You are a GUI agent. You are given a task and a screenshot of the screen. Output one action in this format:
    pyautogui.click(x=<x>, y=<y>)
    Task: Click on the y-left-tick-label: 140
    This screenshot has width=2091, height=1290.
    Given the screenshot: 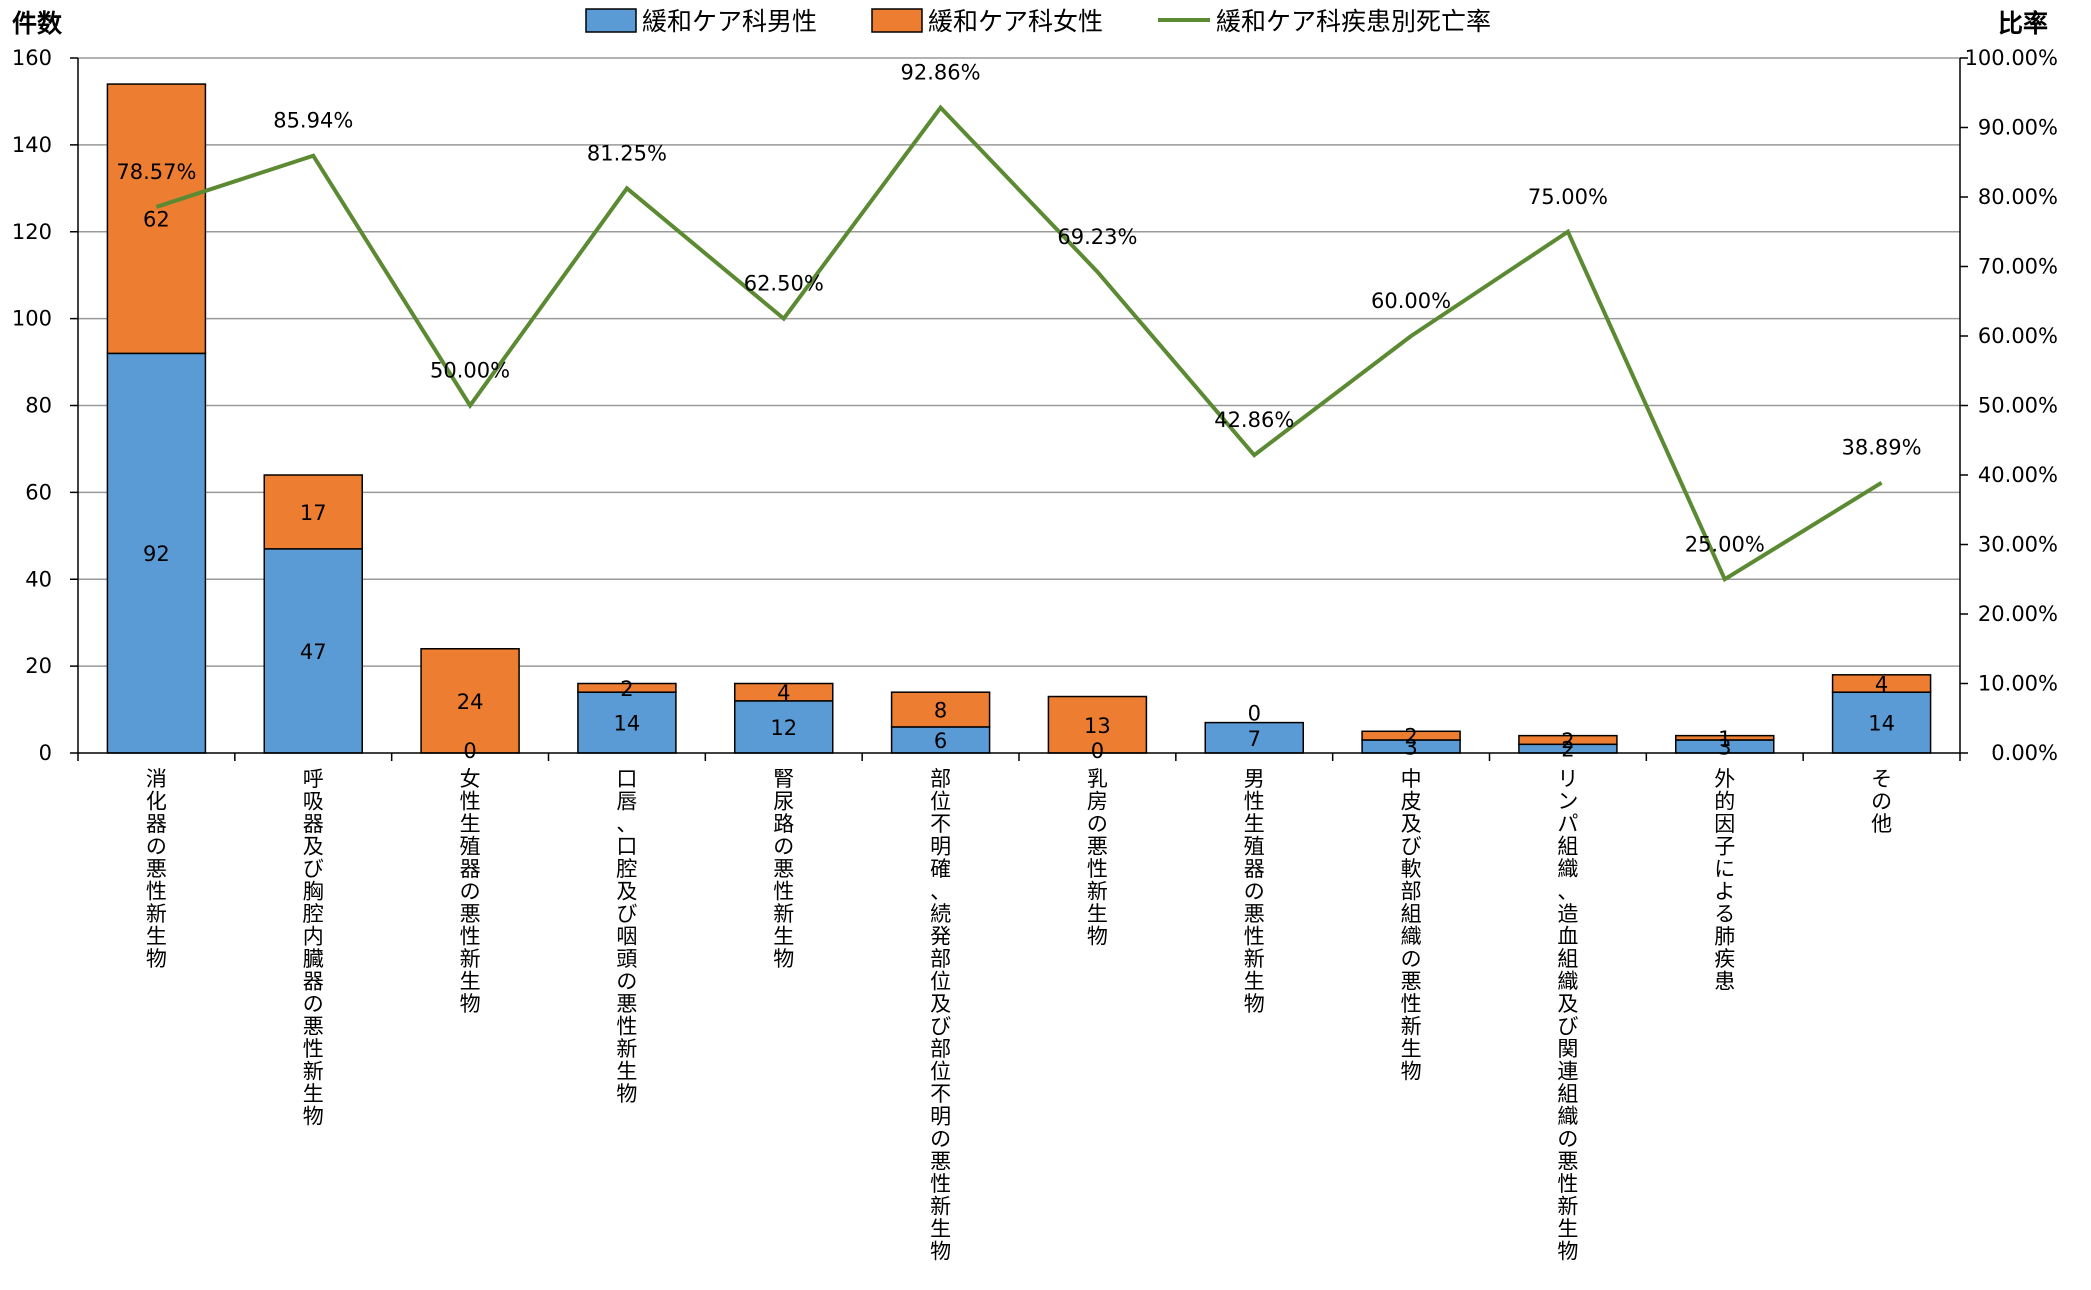 What is the action you would take?
    pyautogui.click(x=32, y=145)
    